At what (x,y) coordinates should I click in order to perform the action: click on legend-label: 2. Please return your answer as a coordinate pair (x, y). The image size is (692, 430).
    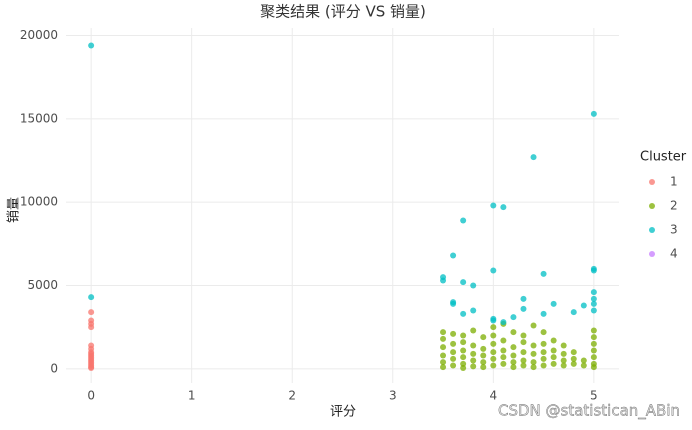
    Looking at the image, I should click on (674, 206).